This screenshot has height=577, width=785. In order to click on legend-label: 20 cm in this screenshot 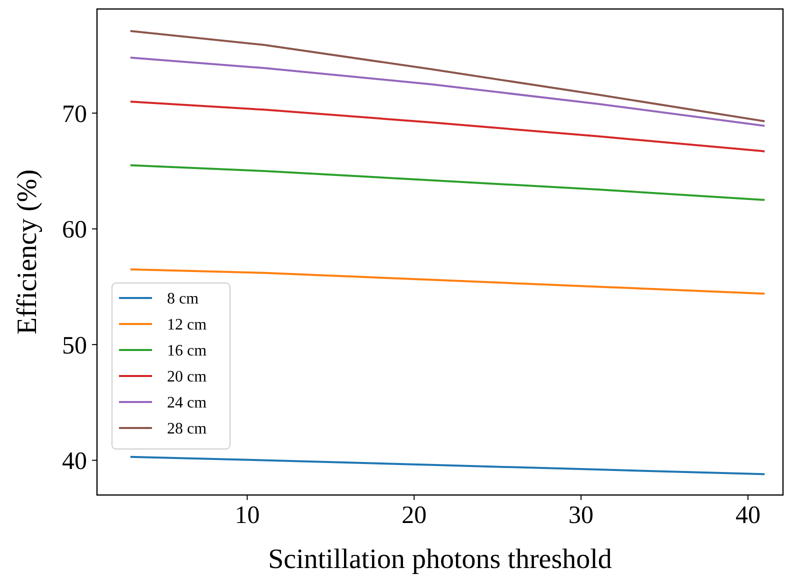, I will do `click(187, 377)`.